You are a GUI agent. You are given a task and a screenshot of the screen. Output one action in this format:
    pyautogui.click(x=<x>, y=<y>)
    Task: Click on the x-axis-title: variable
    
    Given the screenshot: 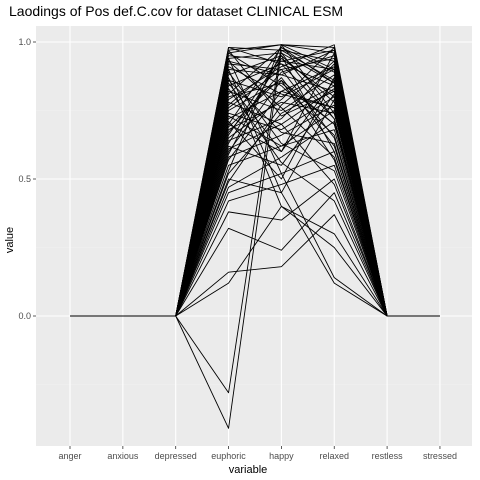 What is the action you would take?
    pyautogui.click(x=248, y=470)
    